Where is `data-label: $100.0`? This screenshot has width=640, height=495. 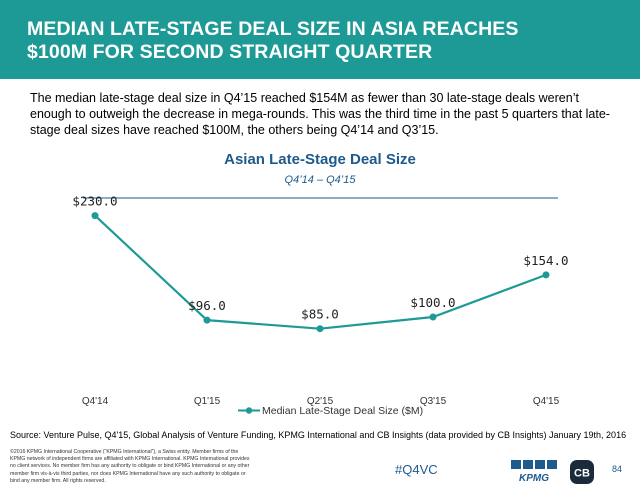 data-label: $100.0 is located at coordinates (432, 302).